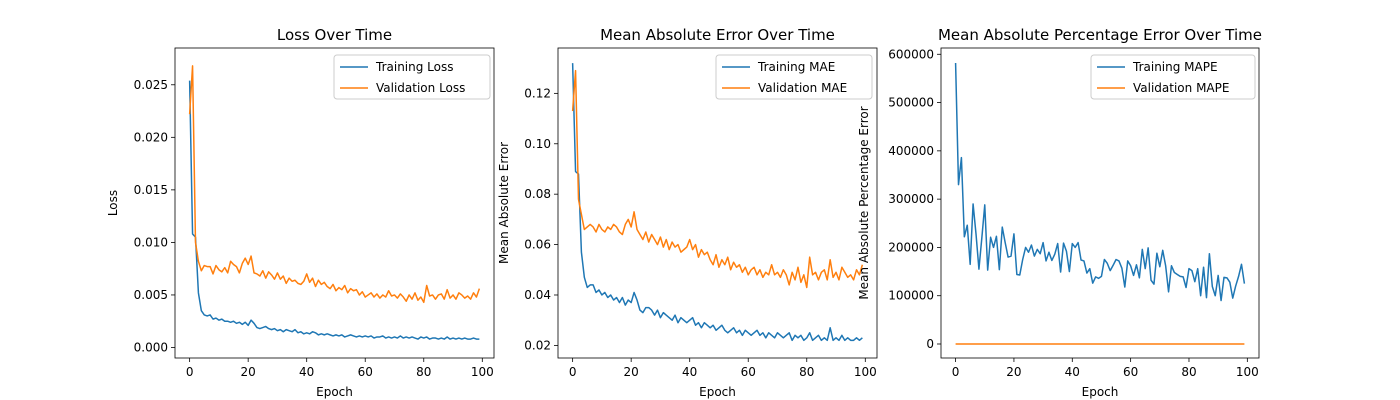 This screenshot has height=400, width=1400. Describe the element at coordinates (504, 203) in the screenshot. I see `y-axis-label: Mean Absolute Error` at that location.